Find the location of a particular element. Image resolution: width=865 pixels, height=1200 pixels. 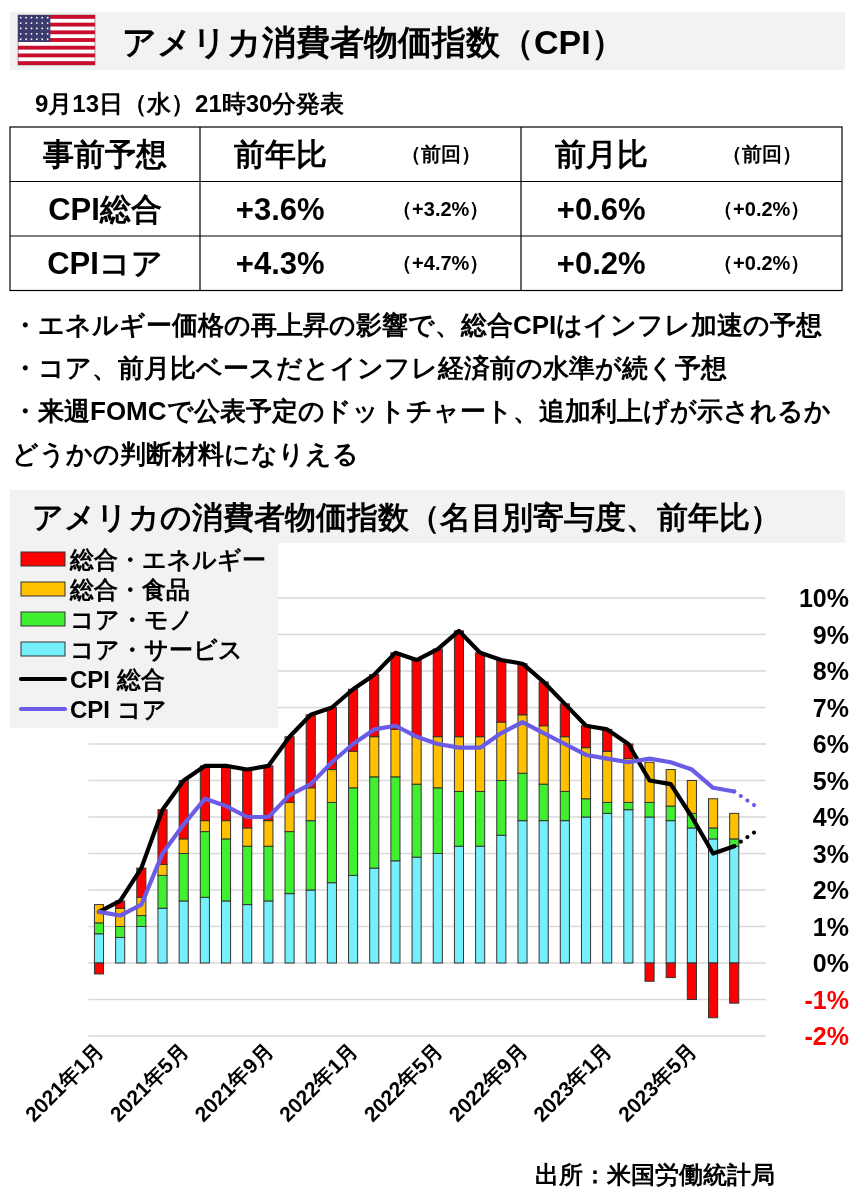

text: （+4.7%） is located at coordinates (441, 263).